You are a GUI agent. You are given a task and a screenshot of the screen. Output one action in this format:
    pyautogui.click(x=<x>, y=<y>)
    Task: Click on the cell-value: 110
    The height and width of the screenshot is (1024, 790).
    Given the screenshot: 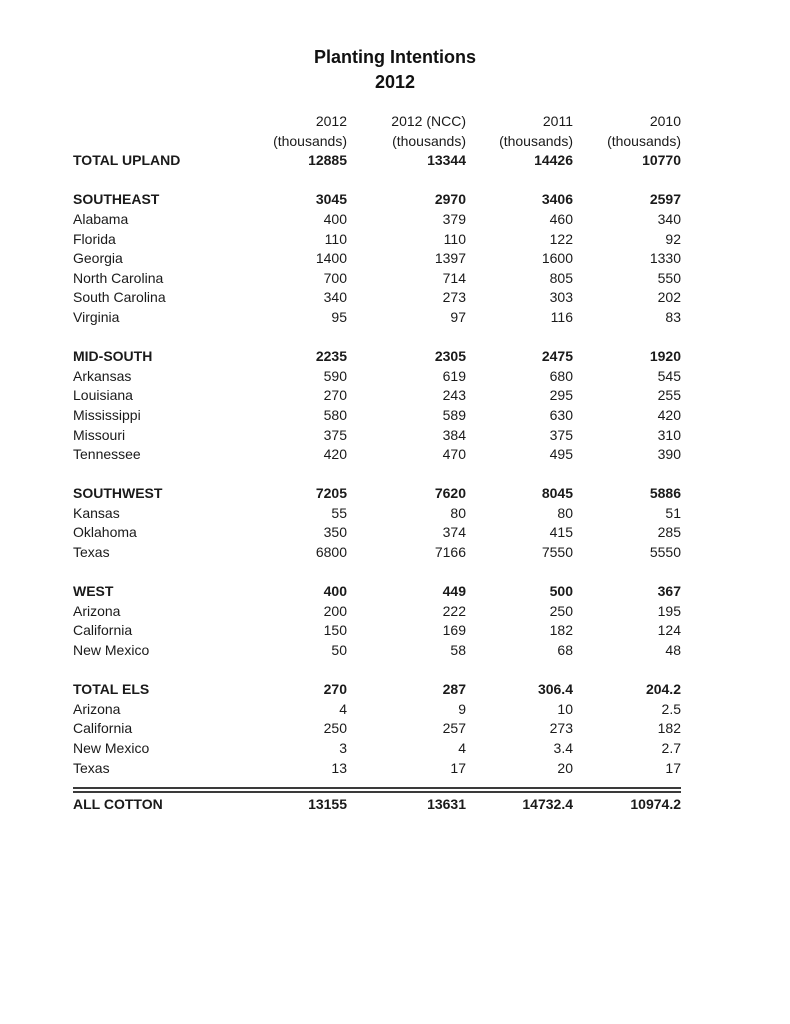 What is the action you would take?
    pyautogui.click(x=335, y=238)
    